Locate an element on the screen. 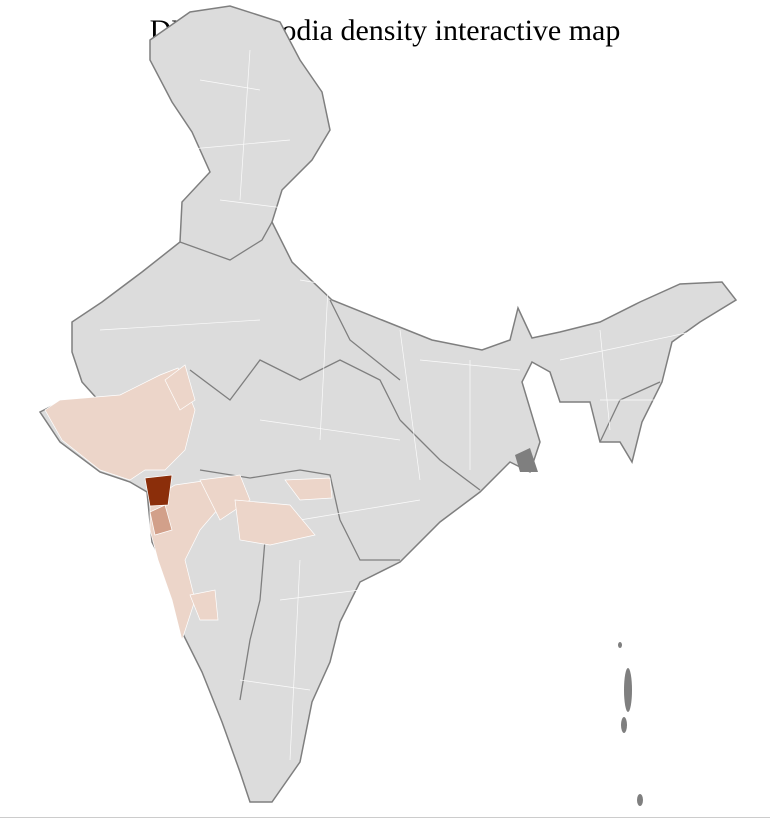  region-high is located at coordinates (158, 490).